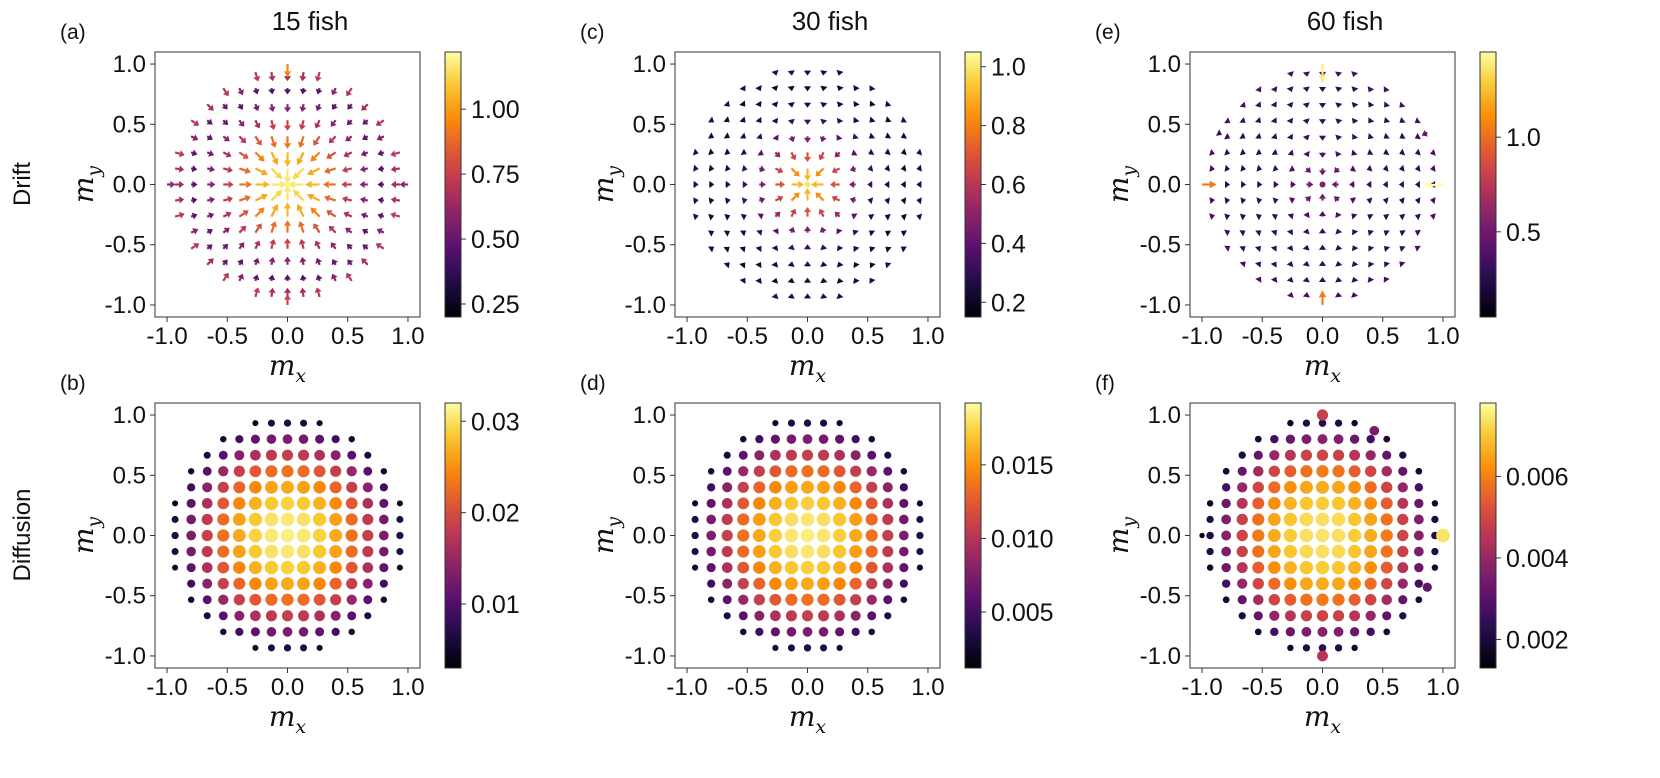  Describe the element at coordinates (495, 514) in the screenshot. I see `colorbar-tick-label: 0.02` at that location.